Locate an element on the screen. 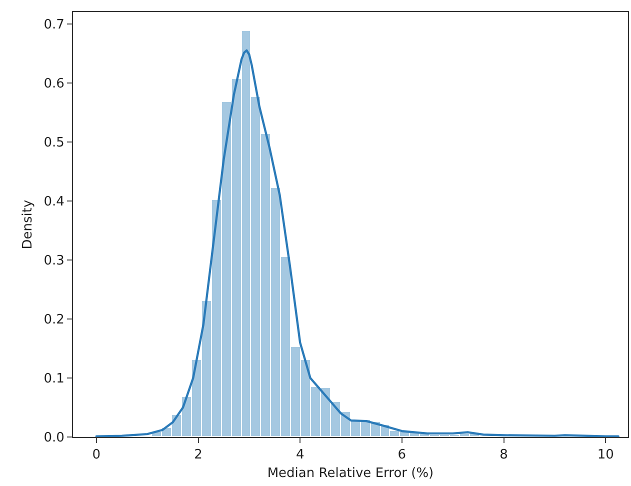 Image resolution: width=631 pixels, height=486 pixels. y-tick-label: 0.2 is located at coordinates (54, 320).